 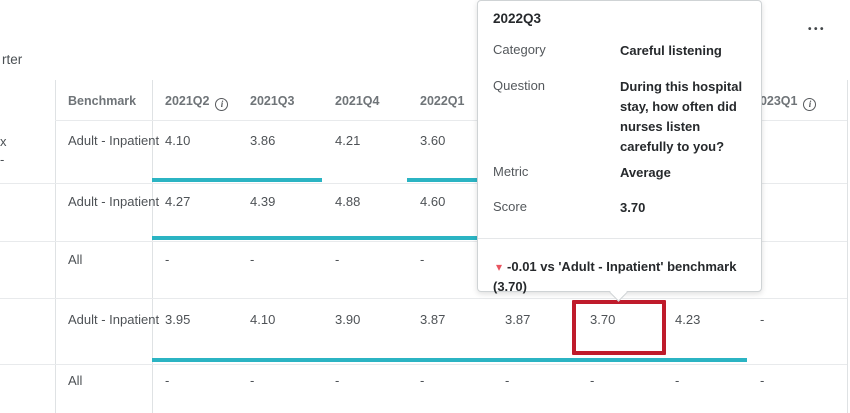 I want to click on tooltip-field-label: Category, so click(x=519, y=49).